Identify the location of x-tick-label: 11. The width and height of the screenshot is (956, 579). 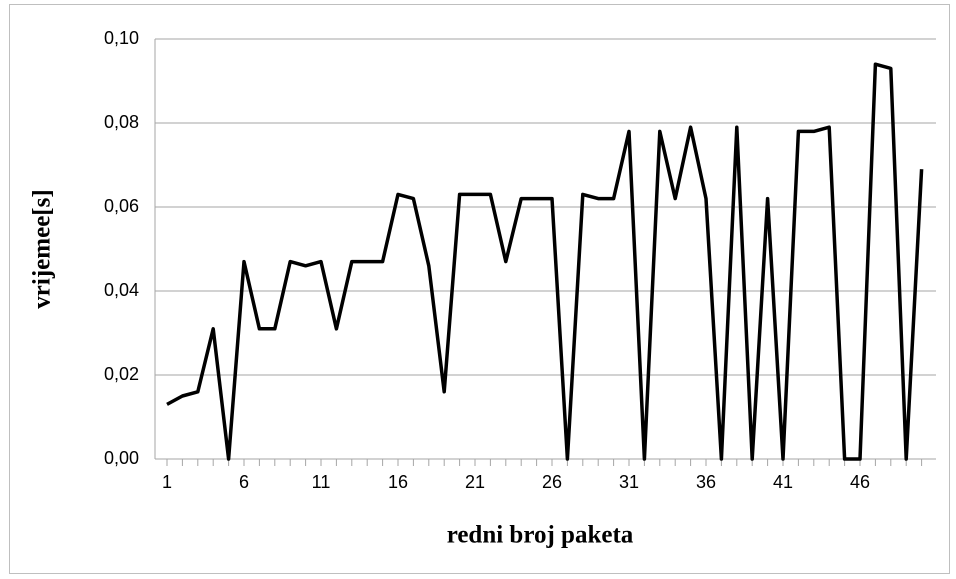
(321, 482).